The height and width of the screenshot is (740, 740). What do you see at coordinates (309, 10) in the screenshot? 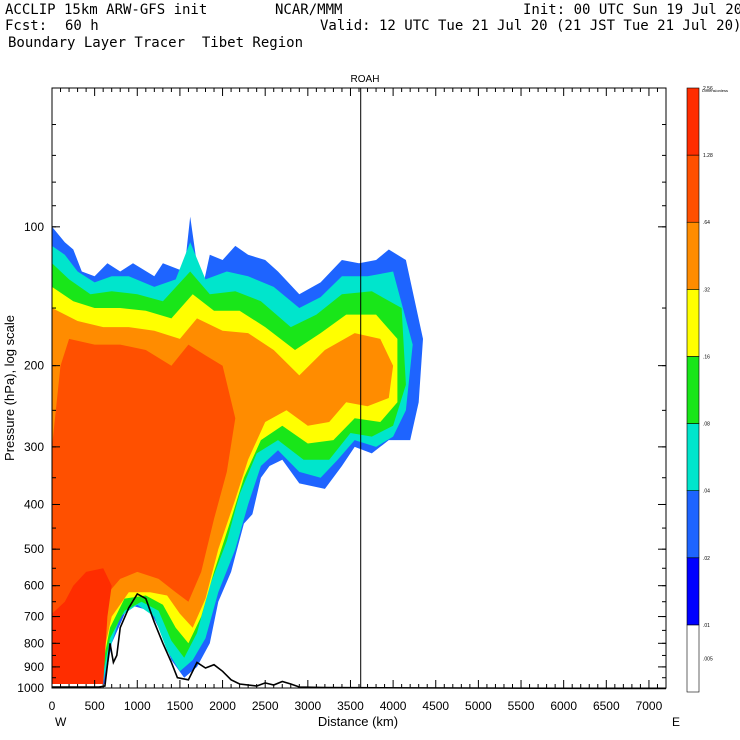
I see `center-label: NCAR/MMM` at bounding box center [309, 10].